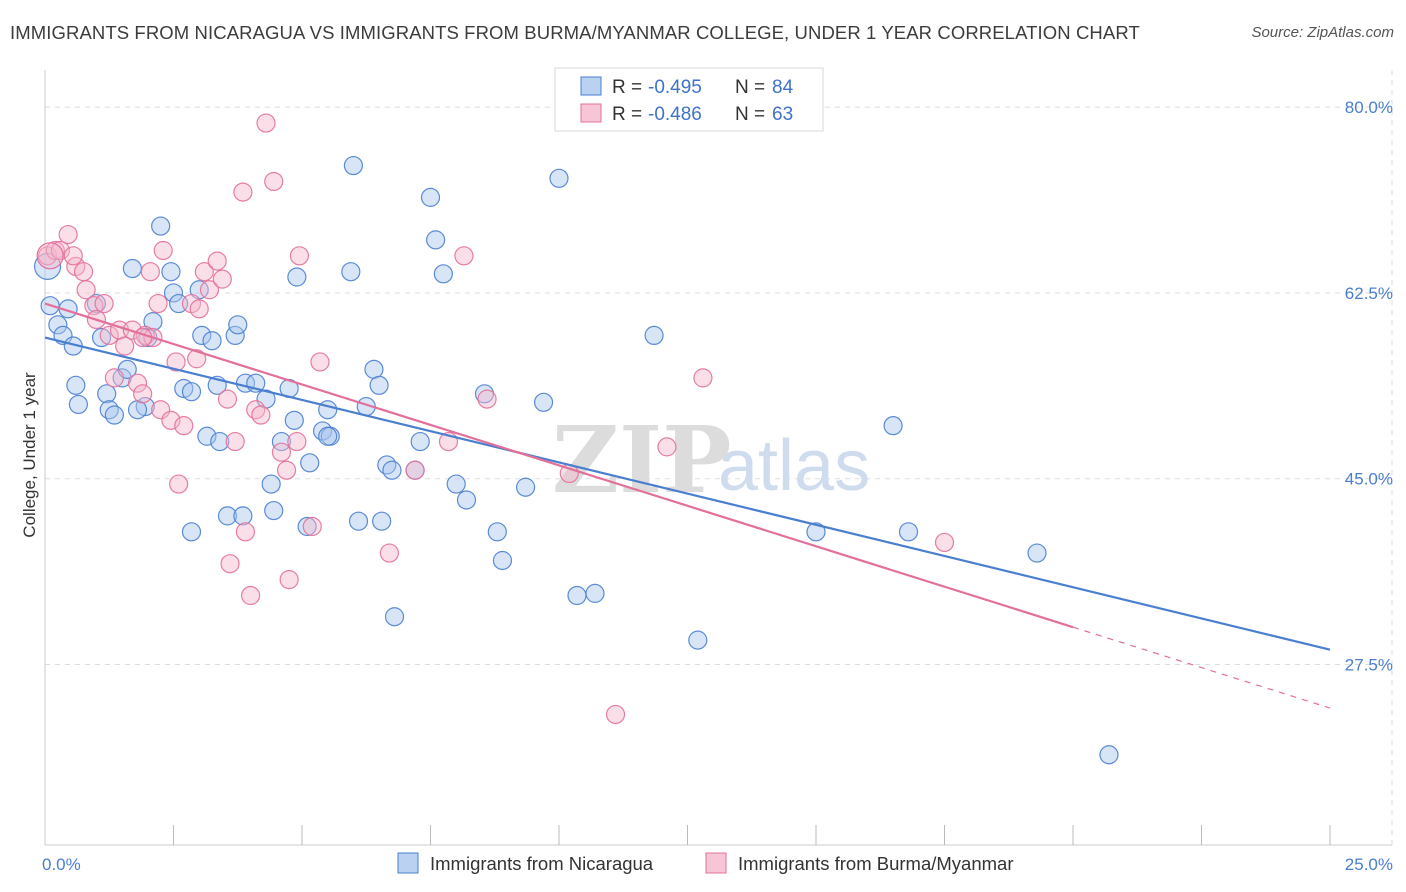 The image size is (1406, 892). I want to click on x-tick-label-0: 0.0%, so click(61, 864).